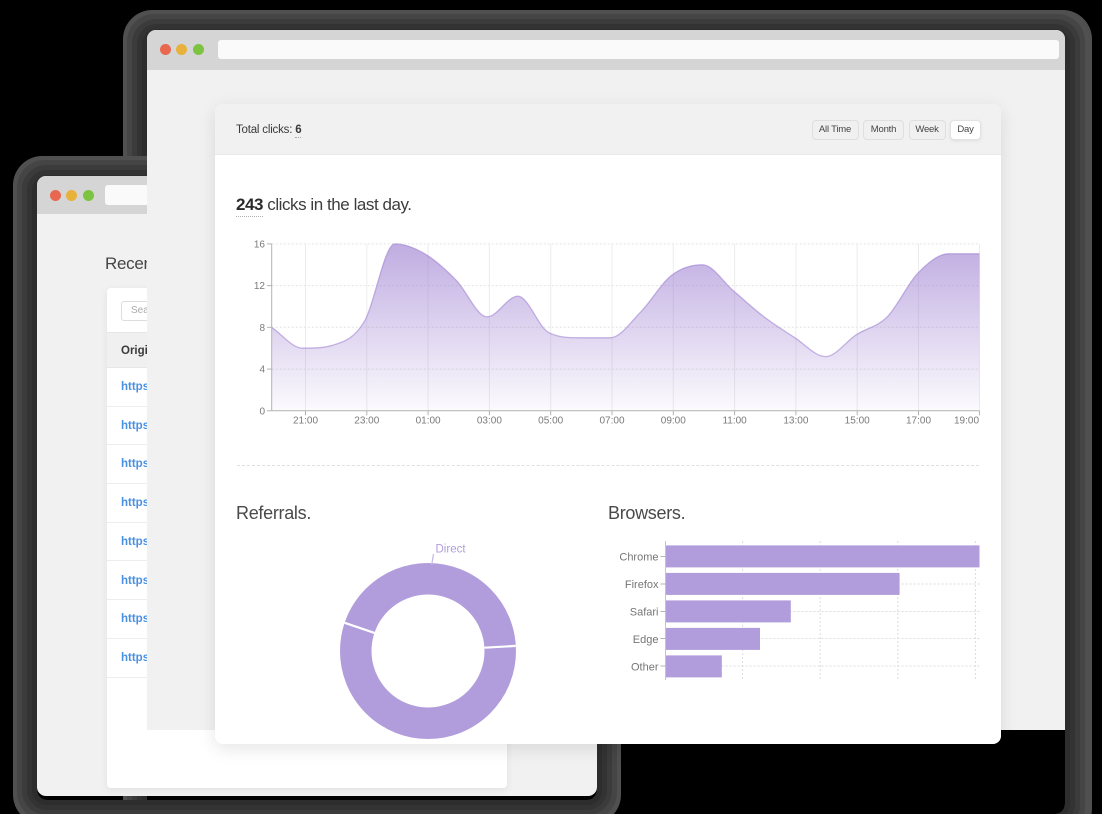  Describe the element at coordinates (646, 640) in the screenshot. I see `svg-text: Edge` at that location.